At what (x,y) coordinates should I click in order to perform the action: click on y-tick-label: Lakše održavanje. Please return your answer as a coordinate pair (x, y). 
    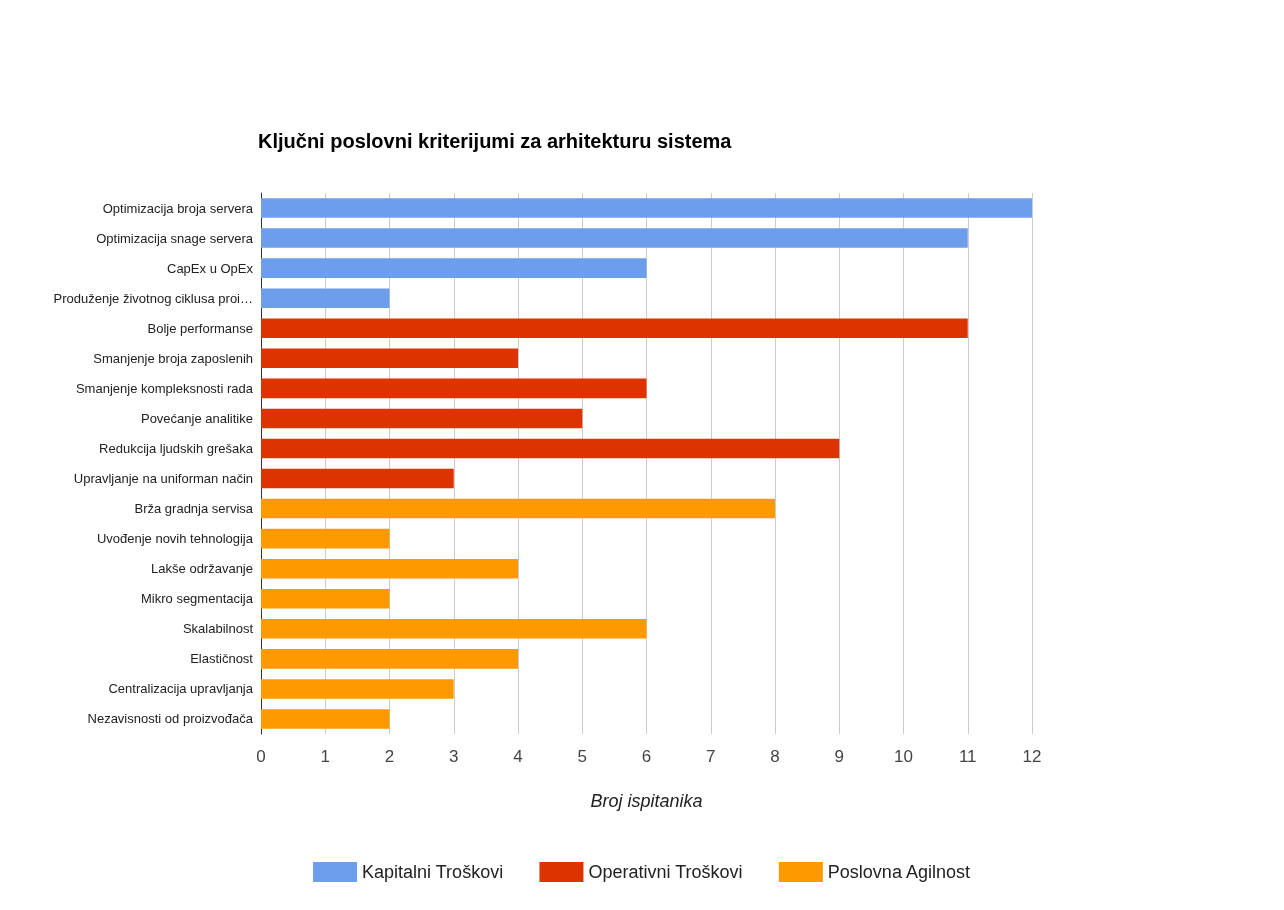
    Looking at the image, I should click on (202, 569).